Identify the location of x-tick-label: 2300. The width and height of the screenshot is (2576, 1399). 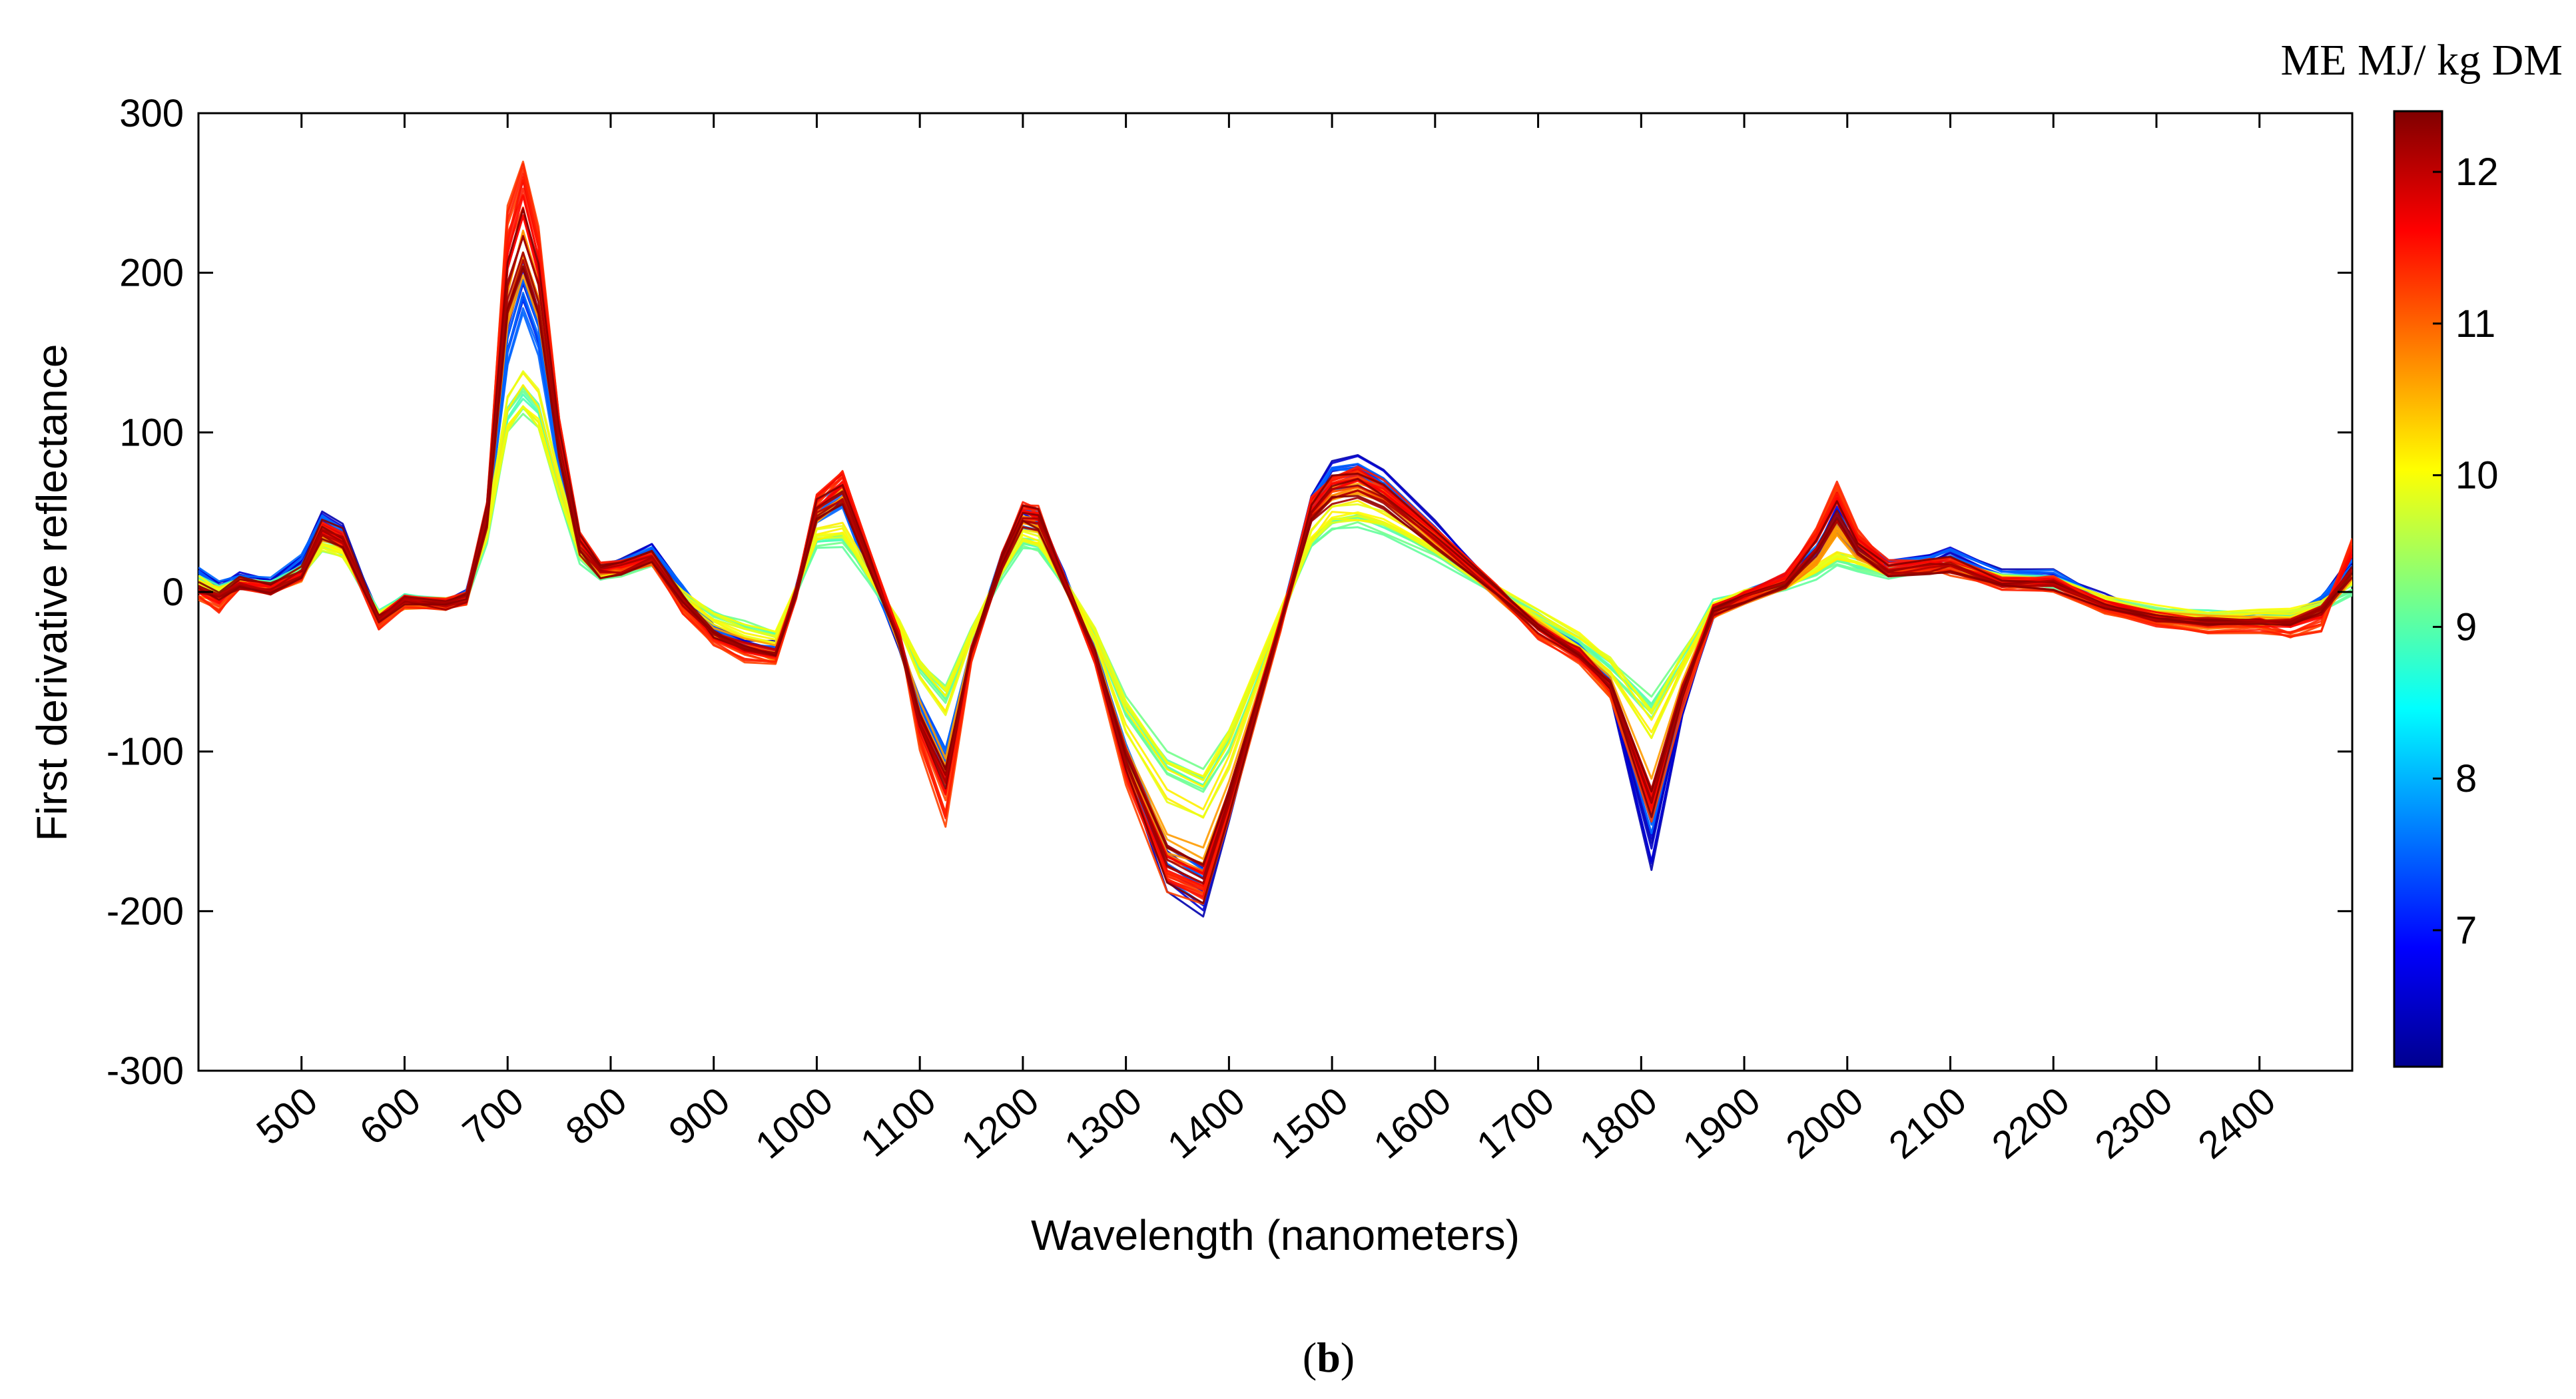
(2134, 1123).